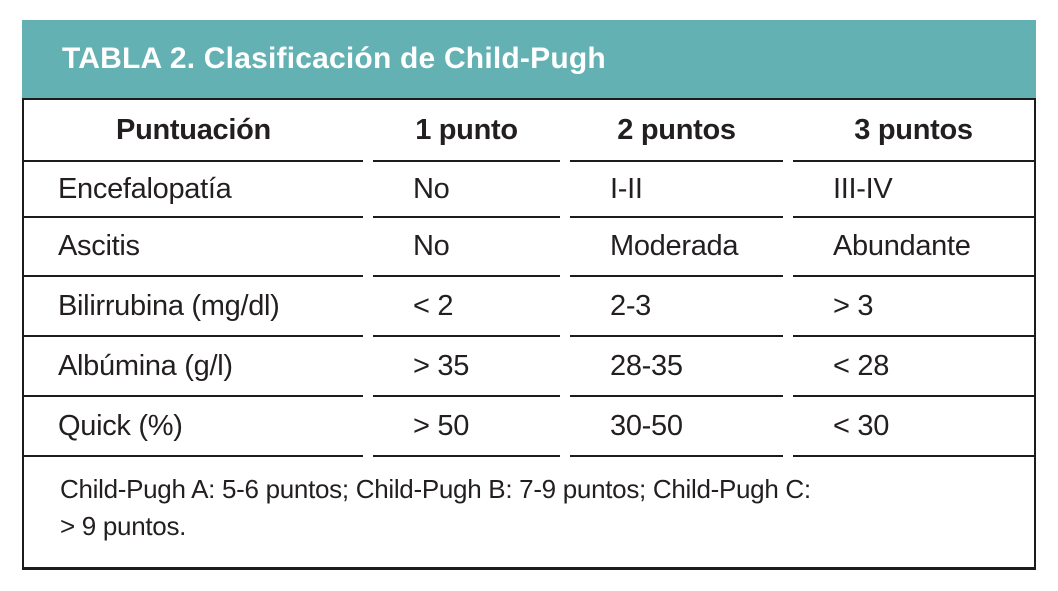  What do you see at coordinates (193, 190) in the screenshot?
I see `row-label-encefalopatia: Encefalopatía` at bounding box center [193, 190].